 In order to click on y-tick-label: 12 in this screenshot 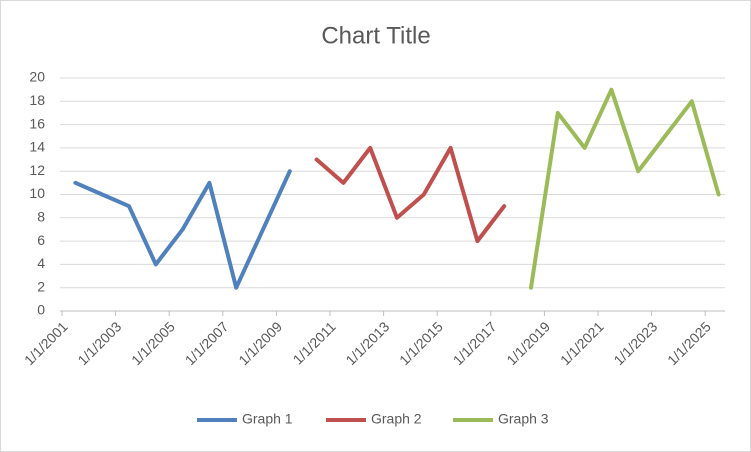, I will do `click(37, 170)`.